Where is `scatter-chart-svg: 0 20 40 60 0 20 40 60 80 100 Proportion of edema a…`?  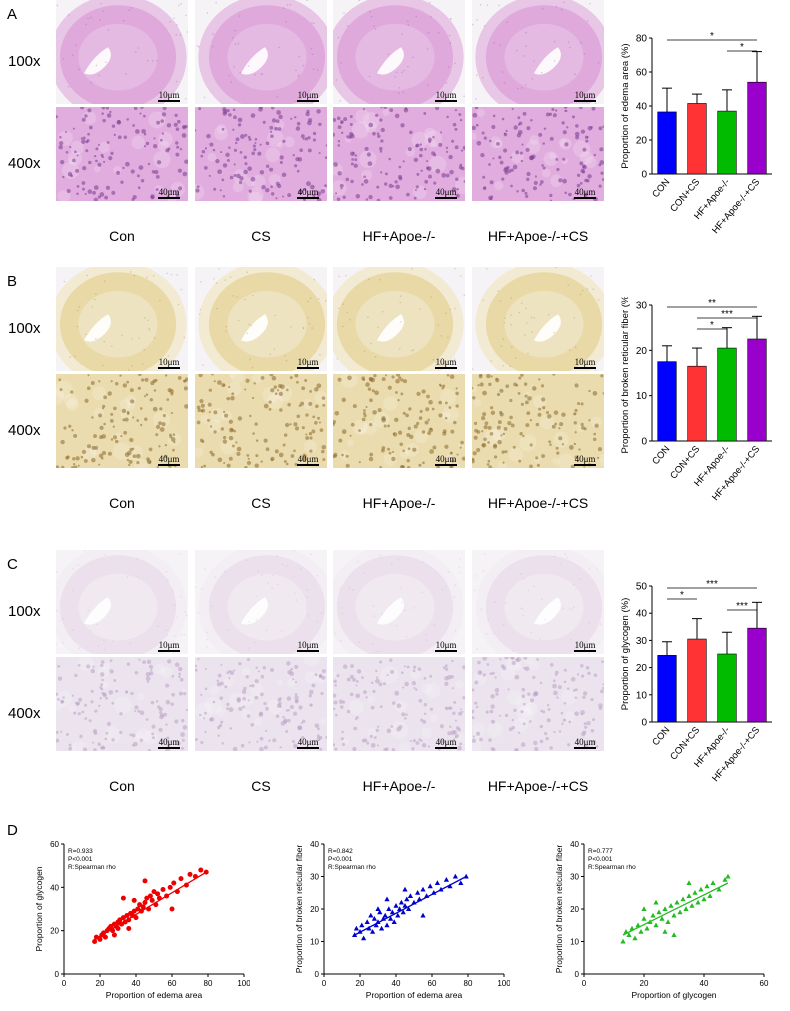
scatter-chart-svg: 0 20 40 60 0 20 40 60 80 100 Proportion of edema a… is located at coordinates (142, 920).